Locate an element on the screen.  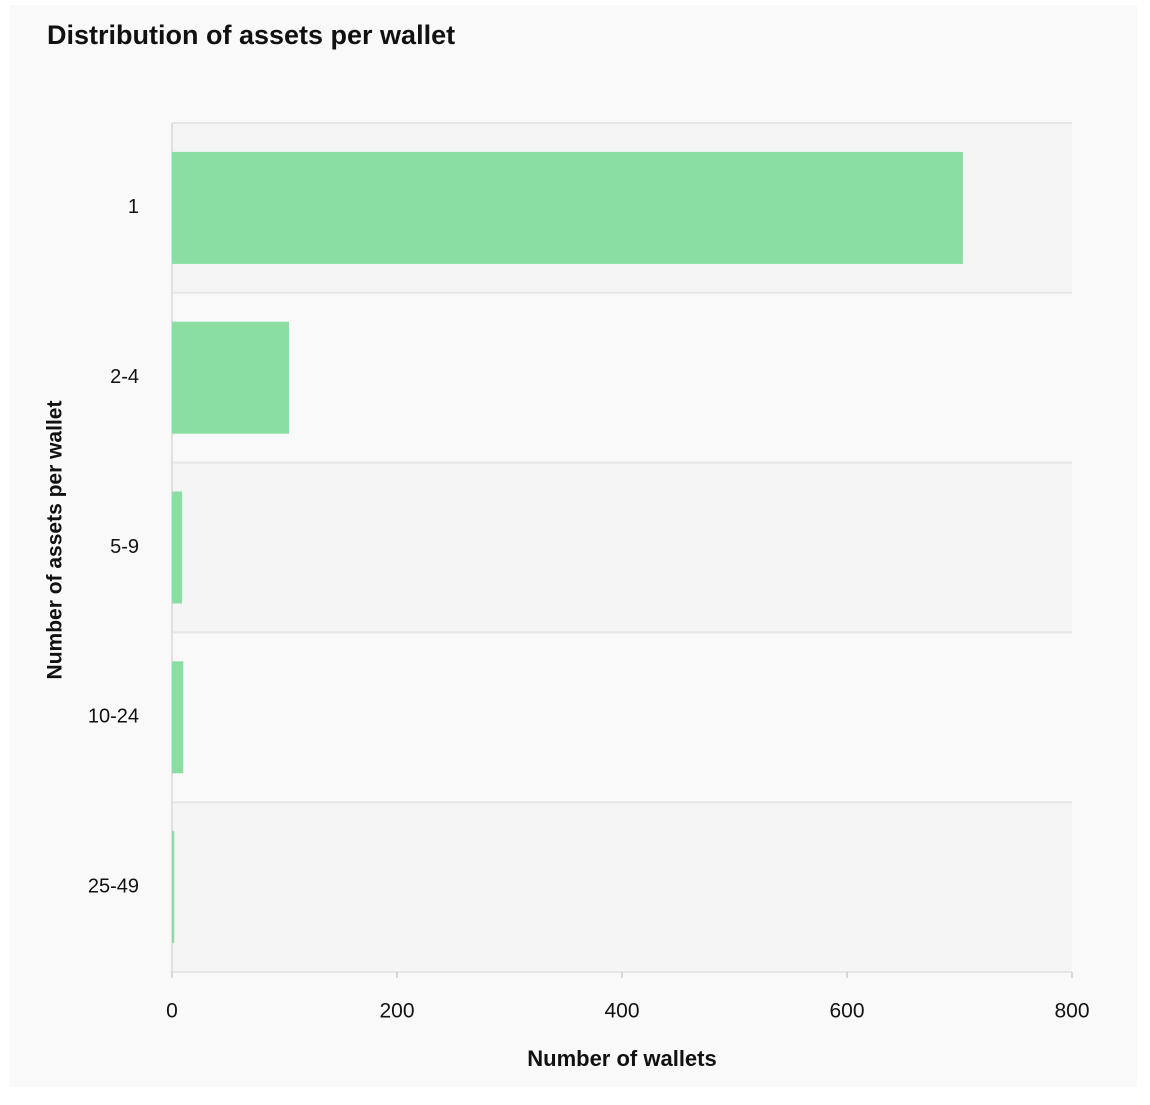
y-tick-label: 5-9 is located at coordinates (124, 547).